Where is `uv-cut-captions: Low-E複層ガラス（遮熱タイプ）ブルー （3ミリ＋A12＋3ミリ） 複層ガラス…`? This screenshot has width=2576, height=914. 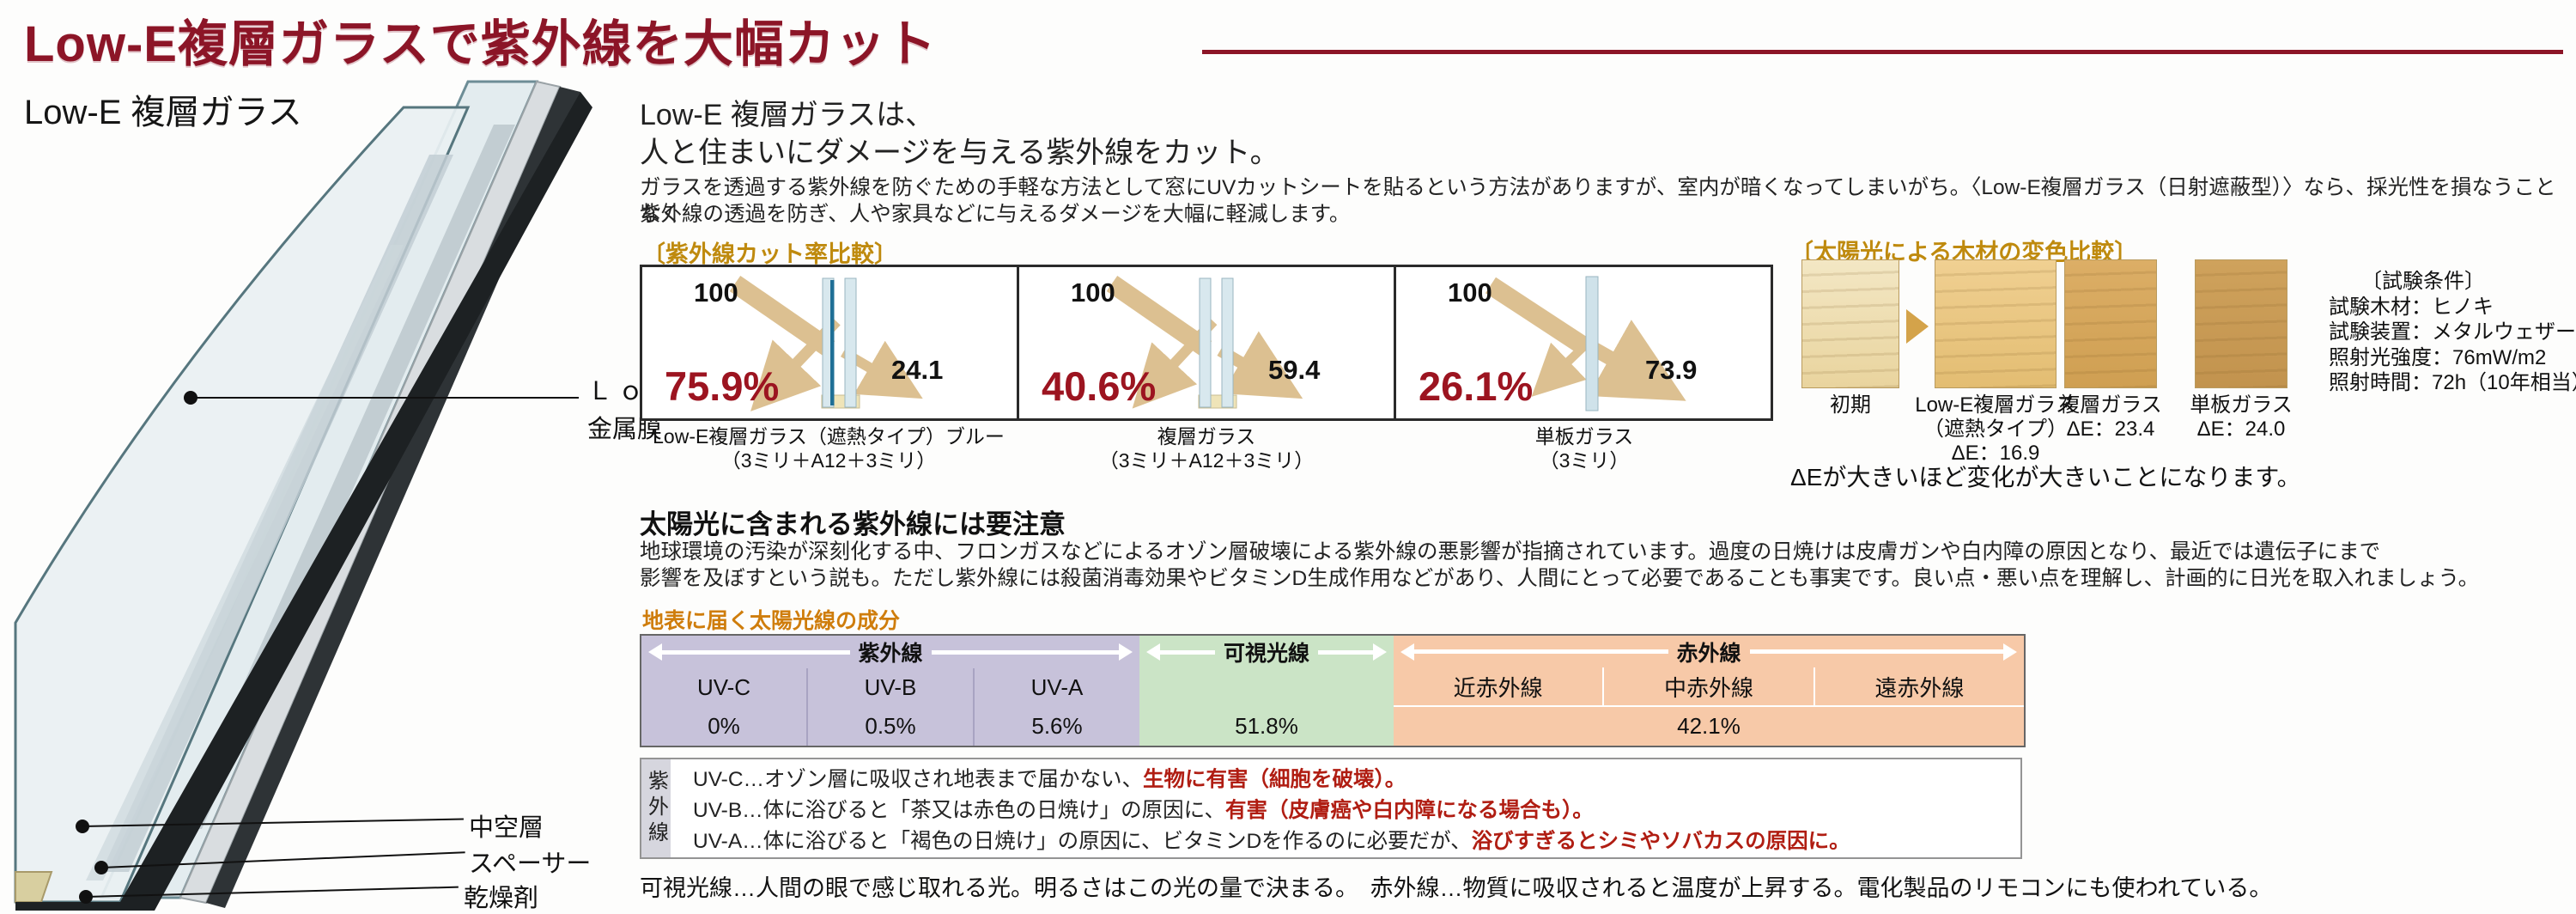 uv-cut-captions: Low-E複層ガラス（遮熱タイプ）ブルー （3ミリ＋A12＋3ミリ） 複層ガラス… is located at coordinates (1206, 448).